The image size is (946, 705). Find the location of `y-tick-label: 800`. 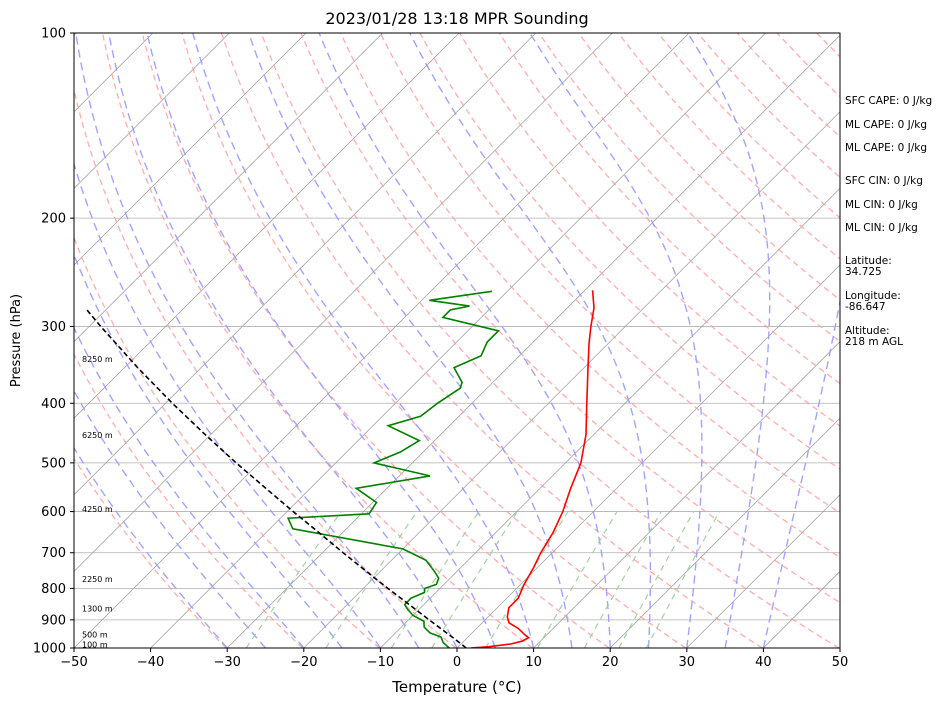

y-tick-label: 800 is located at coordinates (53, 589).